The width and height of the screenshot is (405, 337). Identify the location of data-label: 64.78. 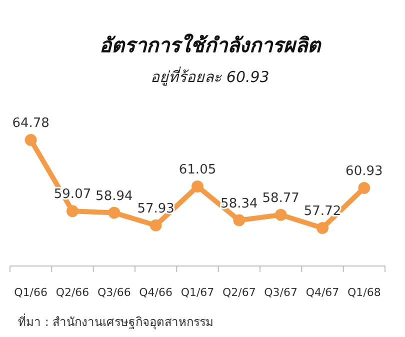
(31, 123).